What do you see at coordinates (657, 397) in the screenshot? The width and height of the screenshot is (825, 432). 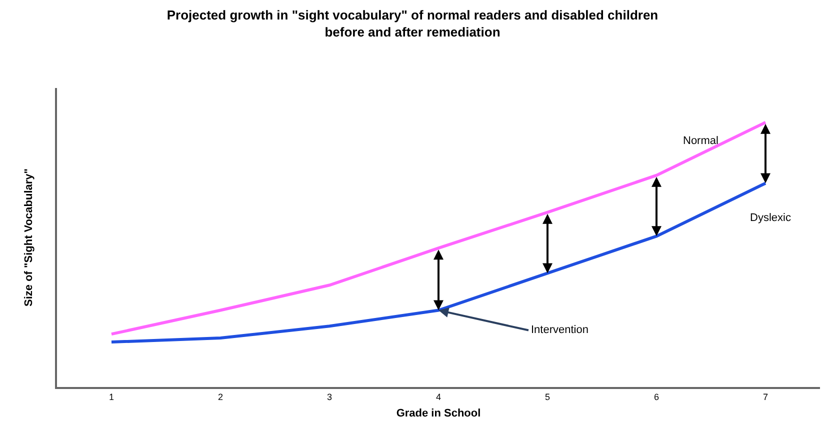 I see `x-tick-label: 6` at bounding box center [657, 397].